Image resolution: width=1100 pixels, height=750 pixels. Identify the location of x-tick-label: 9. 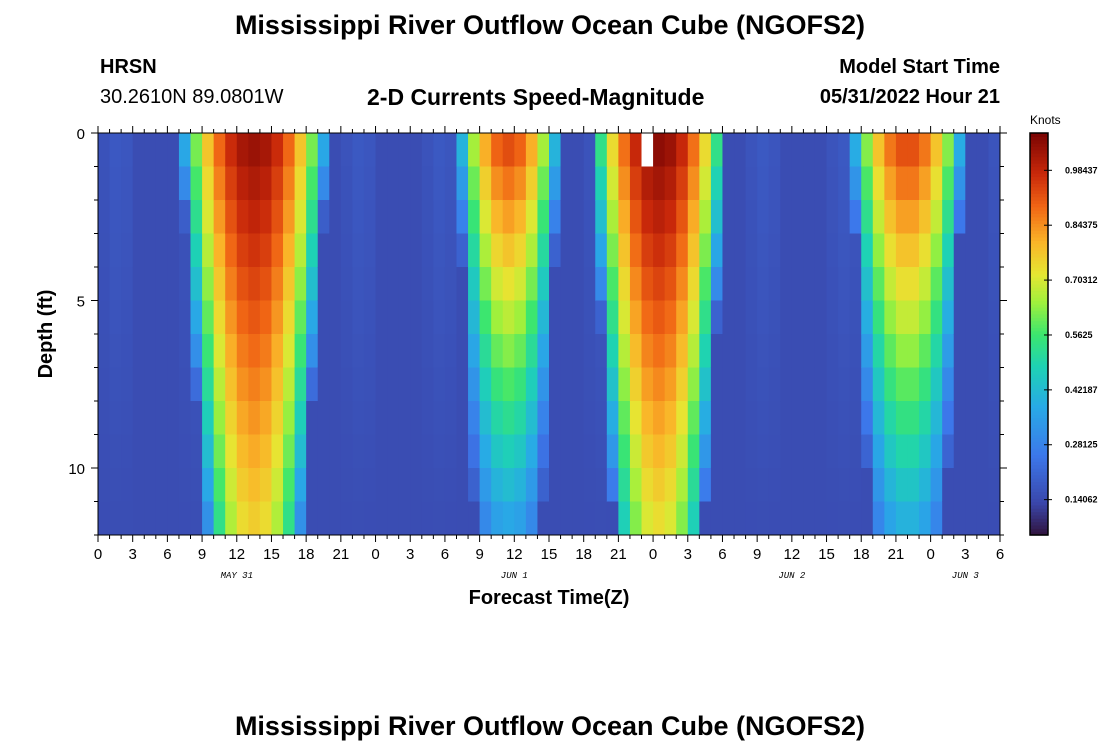
(479, 554).